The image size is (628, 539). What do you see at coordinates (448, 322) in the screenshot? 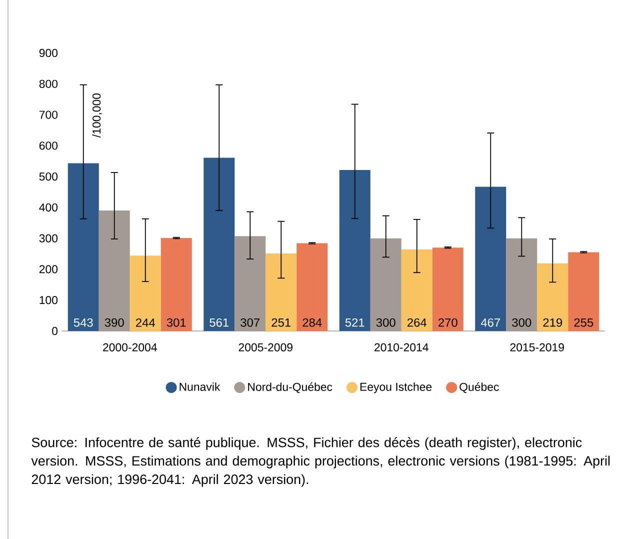
I see `data-label: 270` at bounding box center [448, 322].